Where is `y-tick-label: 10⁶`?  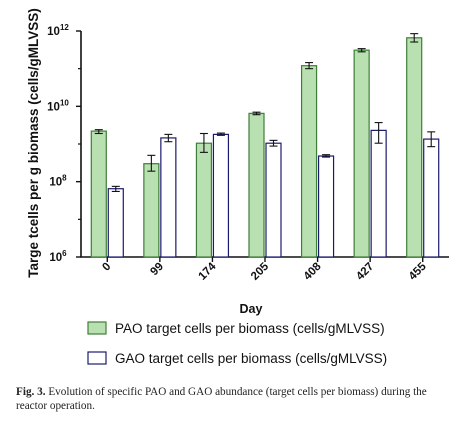
y-tick-label: 10⁶ is located at coordinates (58, 256).